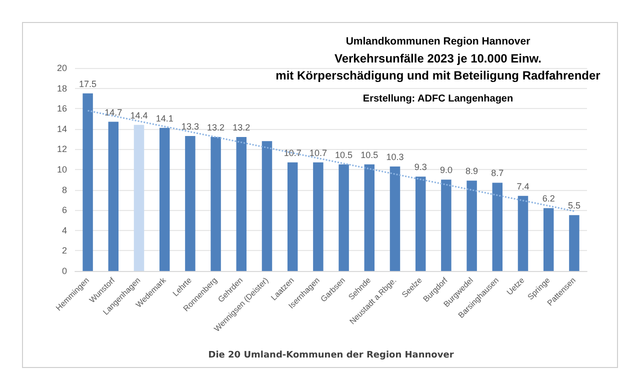 The width and height of the screenshot is (640, 386). What do you see at coordinates (420, 167) in the screenshot?
I see `data-label: 9.3` at bounding box center [420, 167].